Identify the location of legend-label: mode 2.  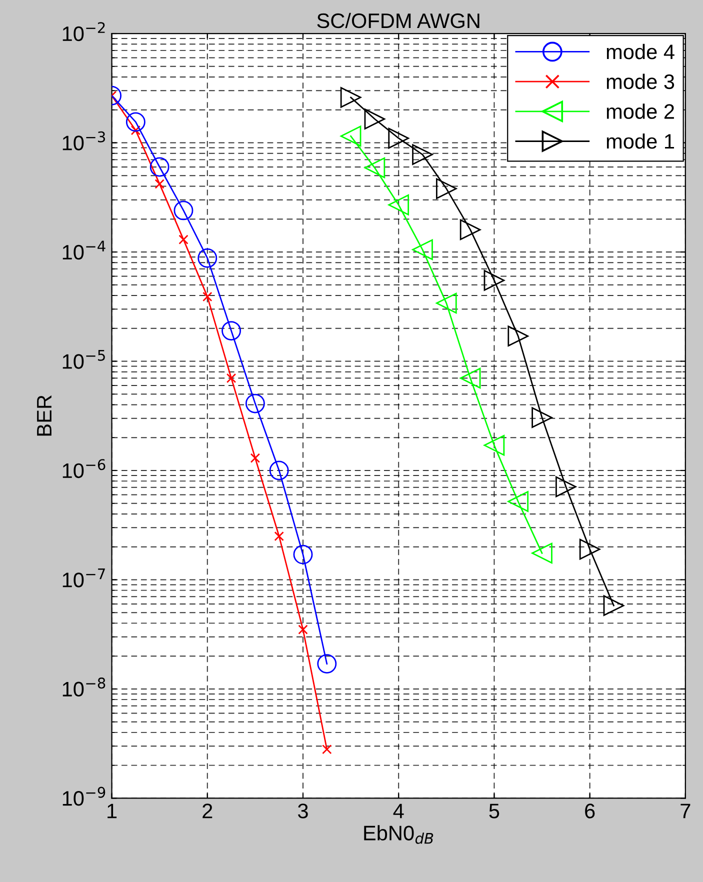
(640, 111).